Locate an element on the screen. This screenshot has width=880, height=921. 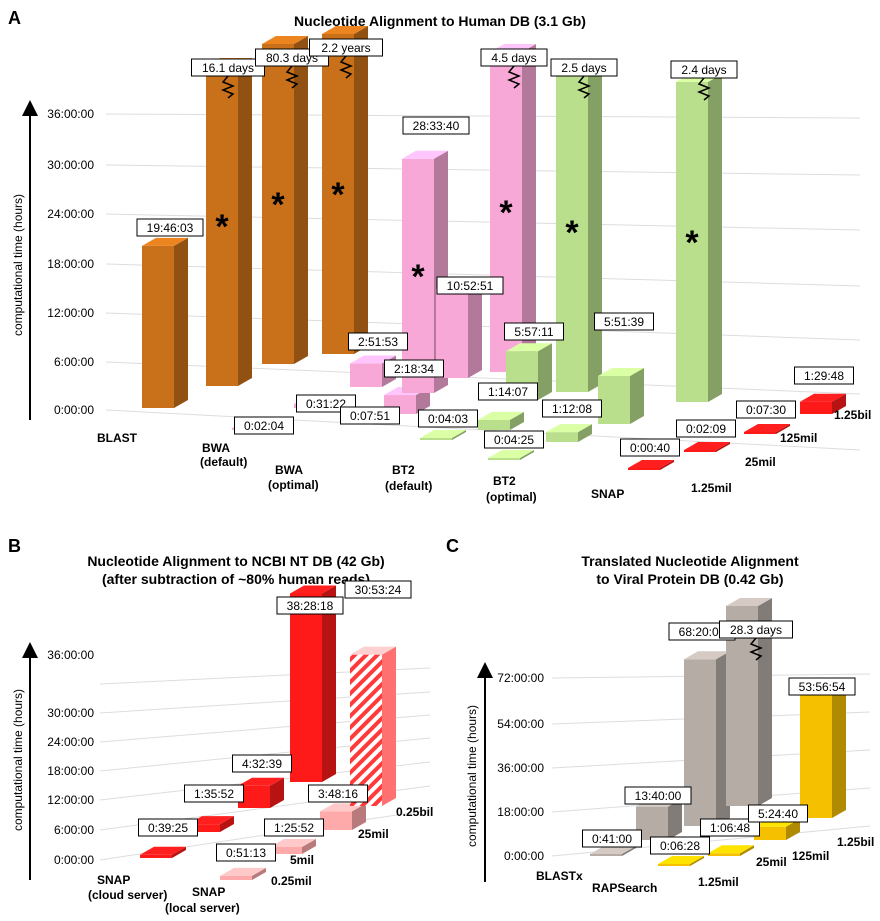
panel-a-depth-labels: 1.25mil 25mil 125mil 1.25bil is located at coordinates (781, 451).